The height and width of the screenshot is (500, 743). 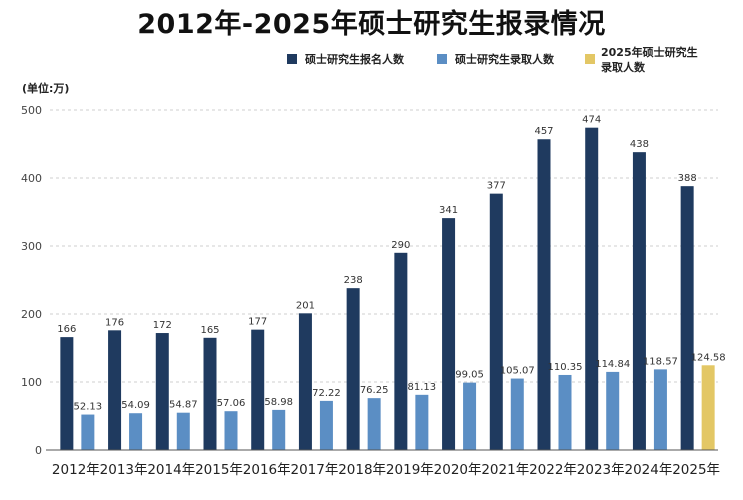 What do you see at coordinates (38, 450) in the screenshot?
I see `y-tick-label: 0` at bounding box center [38, 450].